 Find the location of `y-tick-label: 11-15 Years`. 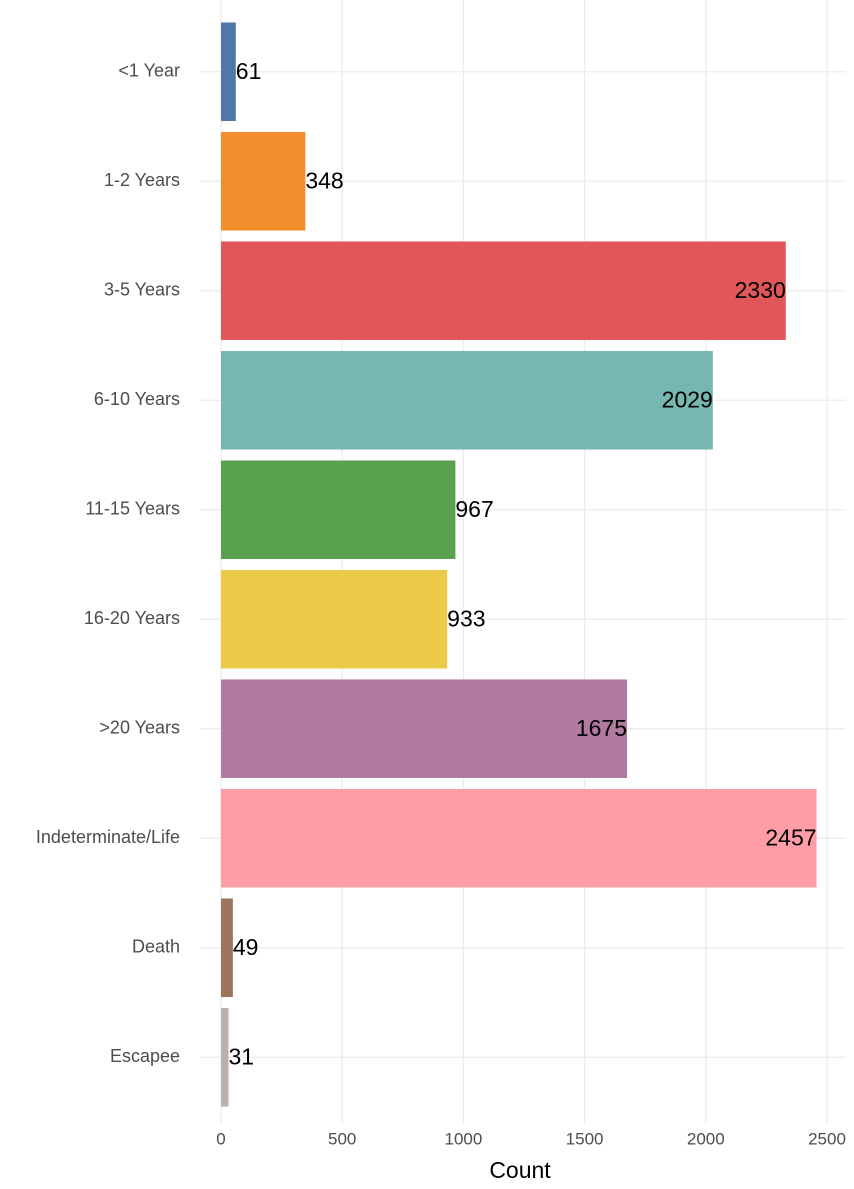

y-tick-label: 11-15 Years is located at coordinates (132, 509).